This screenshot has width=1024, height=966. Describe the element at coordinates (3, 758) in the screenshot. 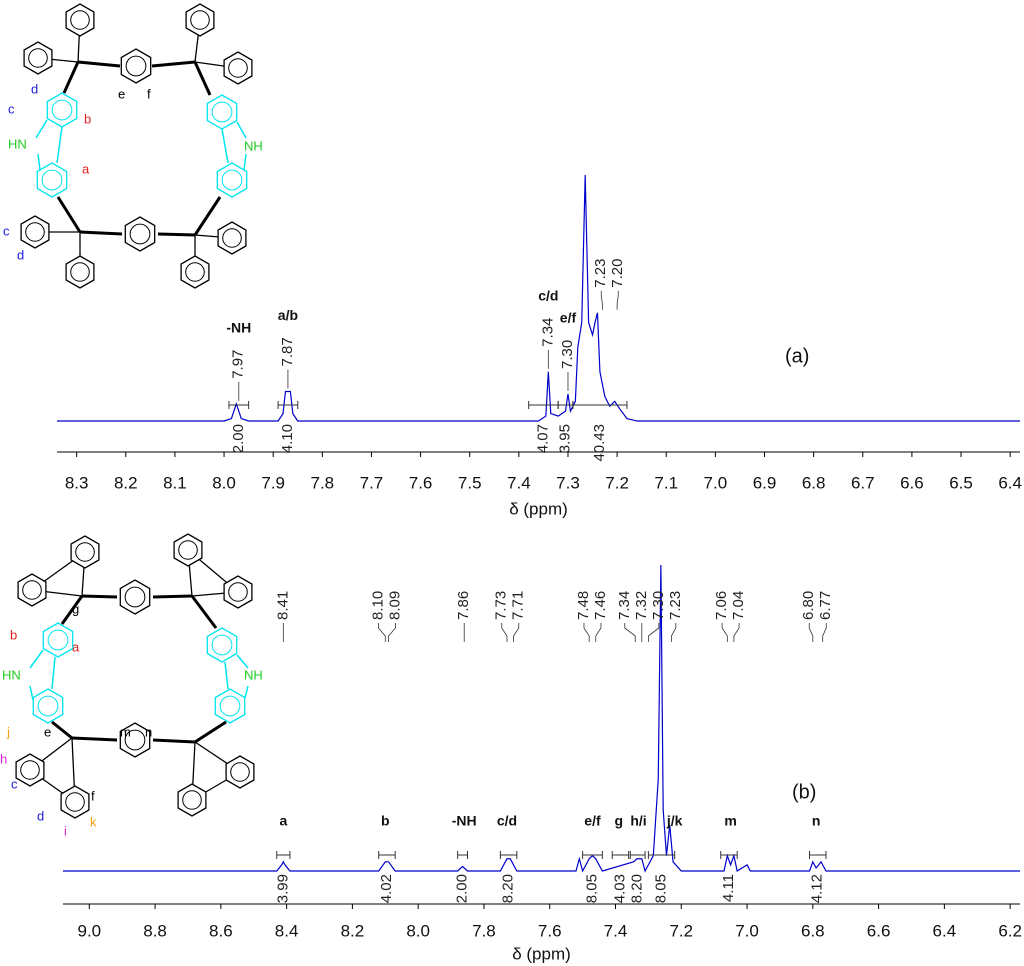

I see `structure-label: h` at that location.